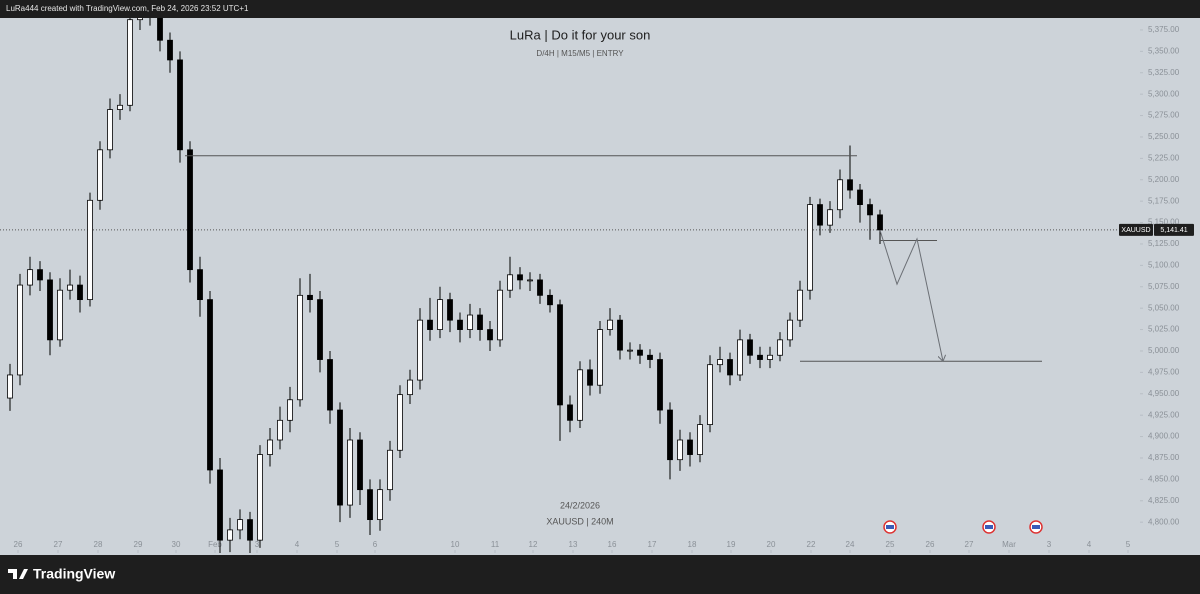  Describe the element at coordinates (1164, 350) in the screenshot. I see `y-tick-label: 5,000.00` at that location.